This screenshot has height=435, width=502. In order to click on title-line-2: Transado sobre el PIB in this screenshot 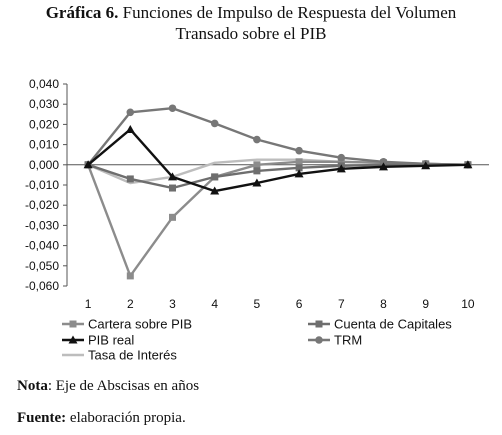, I will do `click(251, 33)`.